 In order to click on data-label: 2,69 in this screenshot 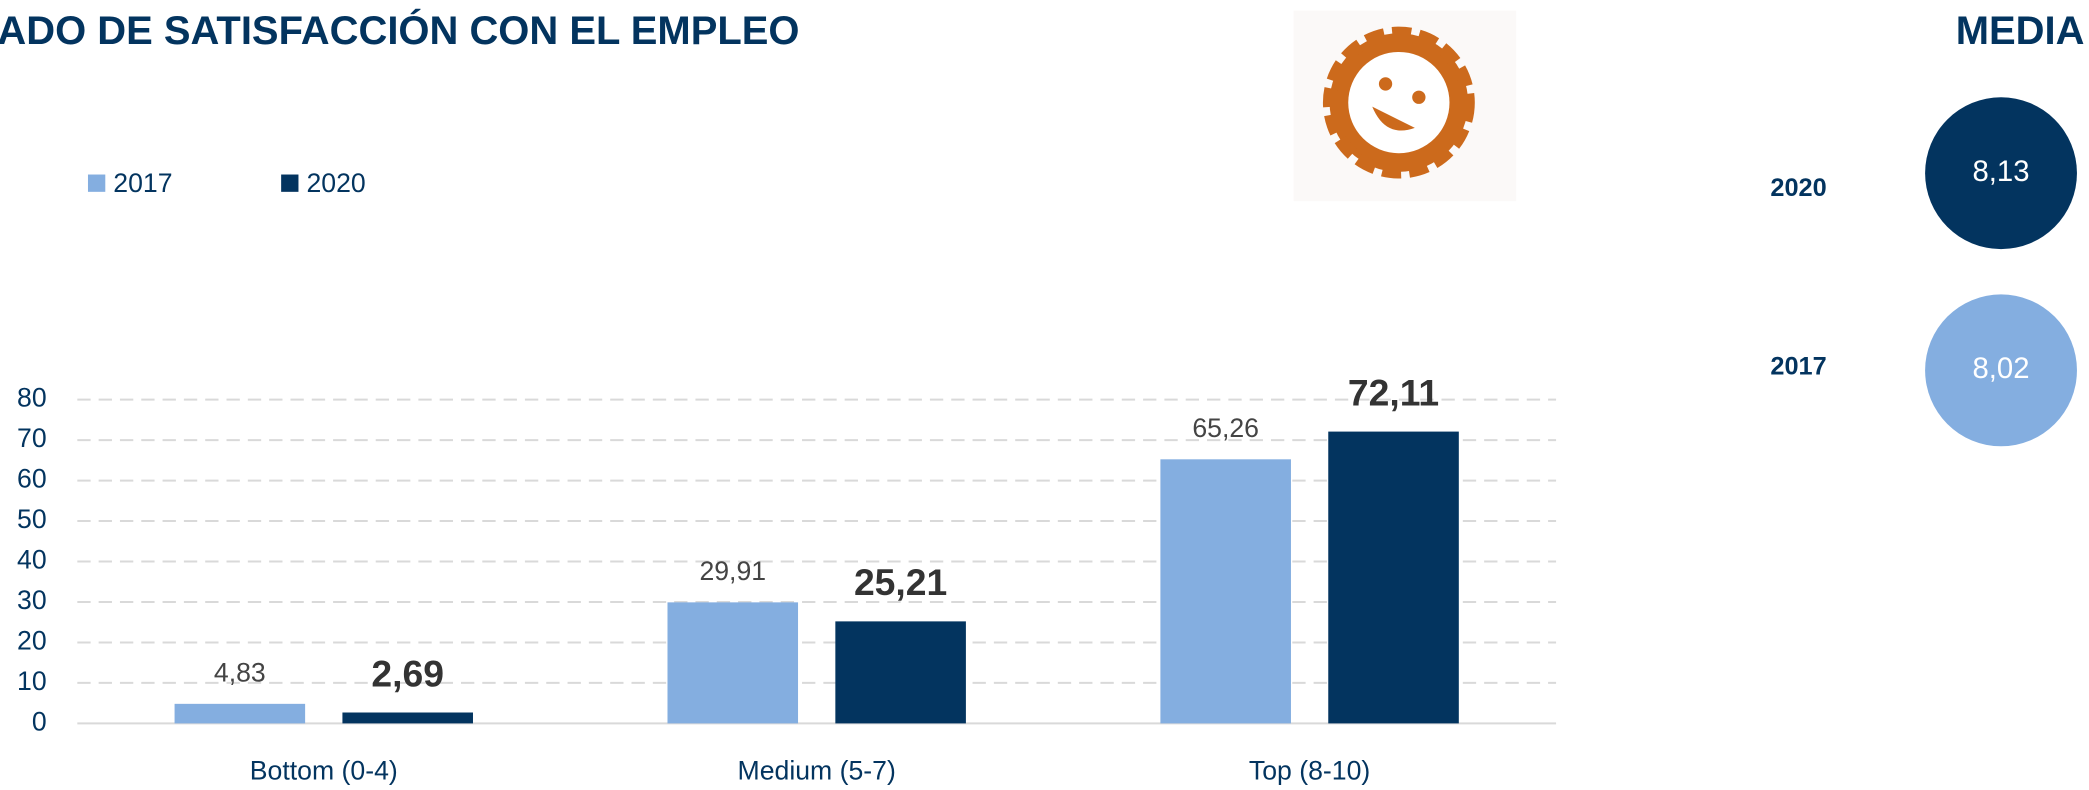, I will do `click(407, 673)`.